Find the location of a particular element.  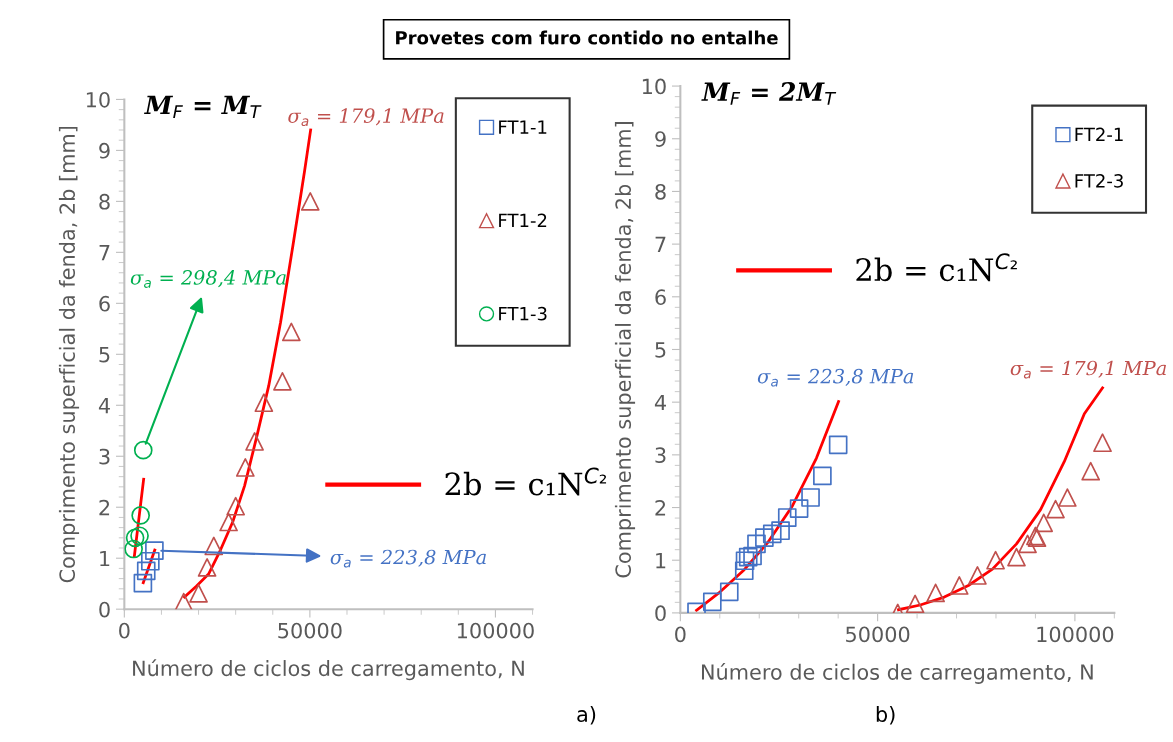

annotation: σ$_{a}$ = 298,4 MPa is located at coordinates (208, 279).